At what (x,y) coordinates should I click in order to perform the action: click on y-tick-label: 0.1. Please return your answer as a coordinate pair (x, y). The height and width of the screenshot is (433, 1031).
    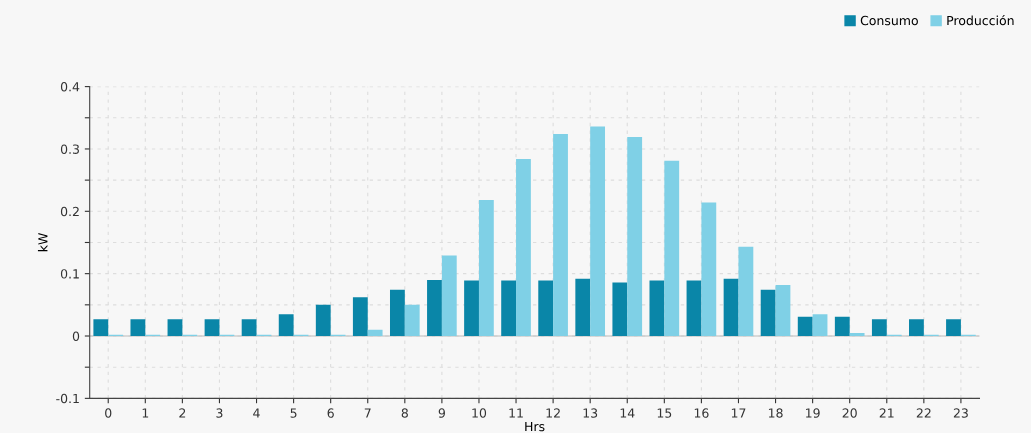
    Looking at the image, I should click on (69, 274).